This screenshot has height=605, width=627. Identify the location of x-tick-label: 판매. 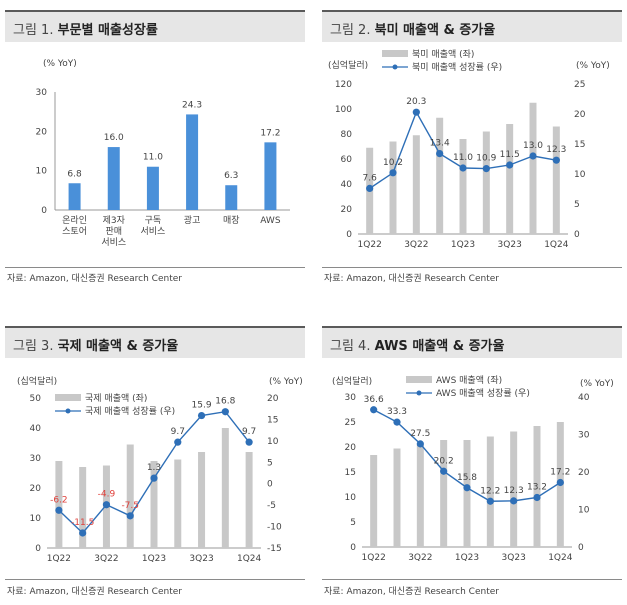
(113, 231).